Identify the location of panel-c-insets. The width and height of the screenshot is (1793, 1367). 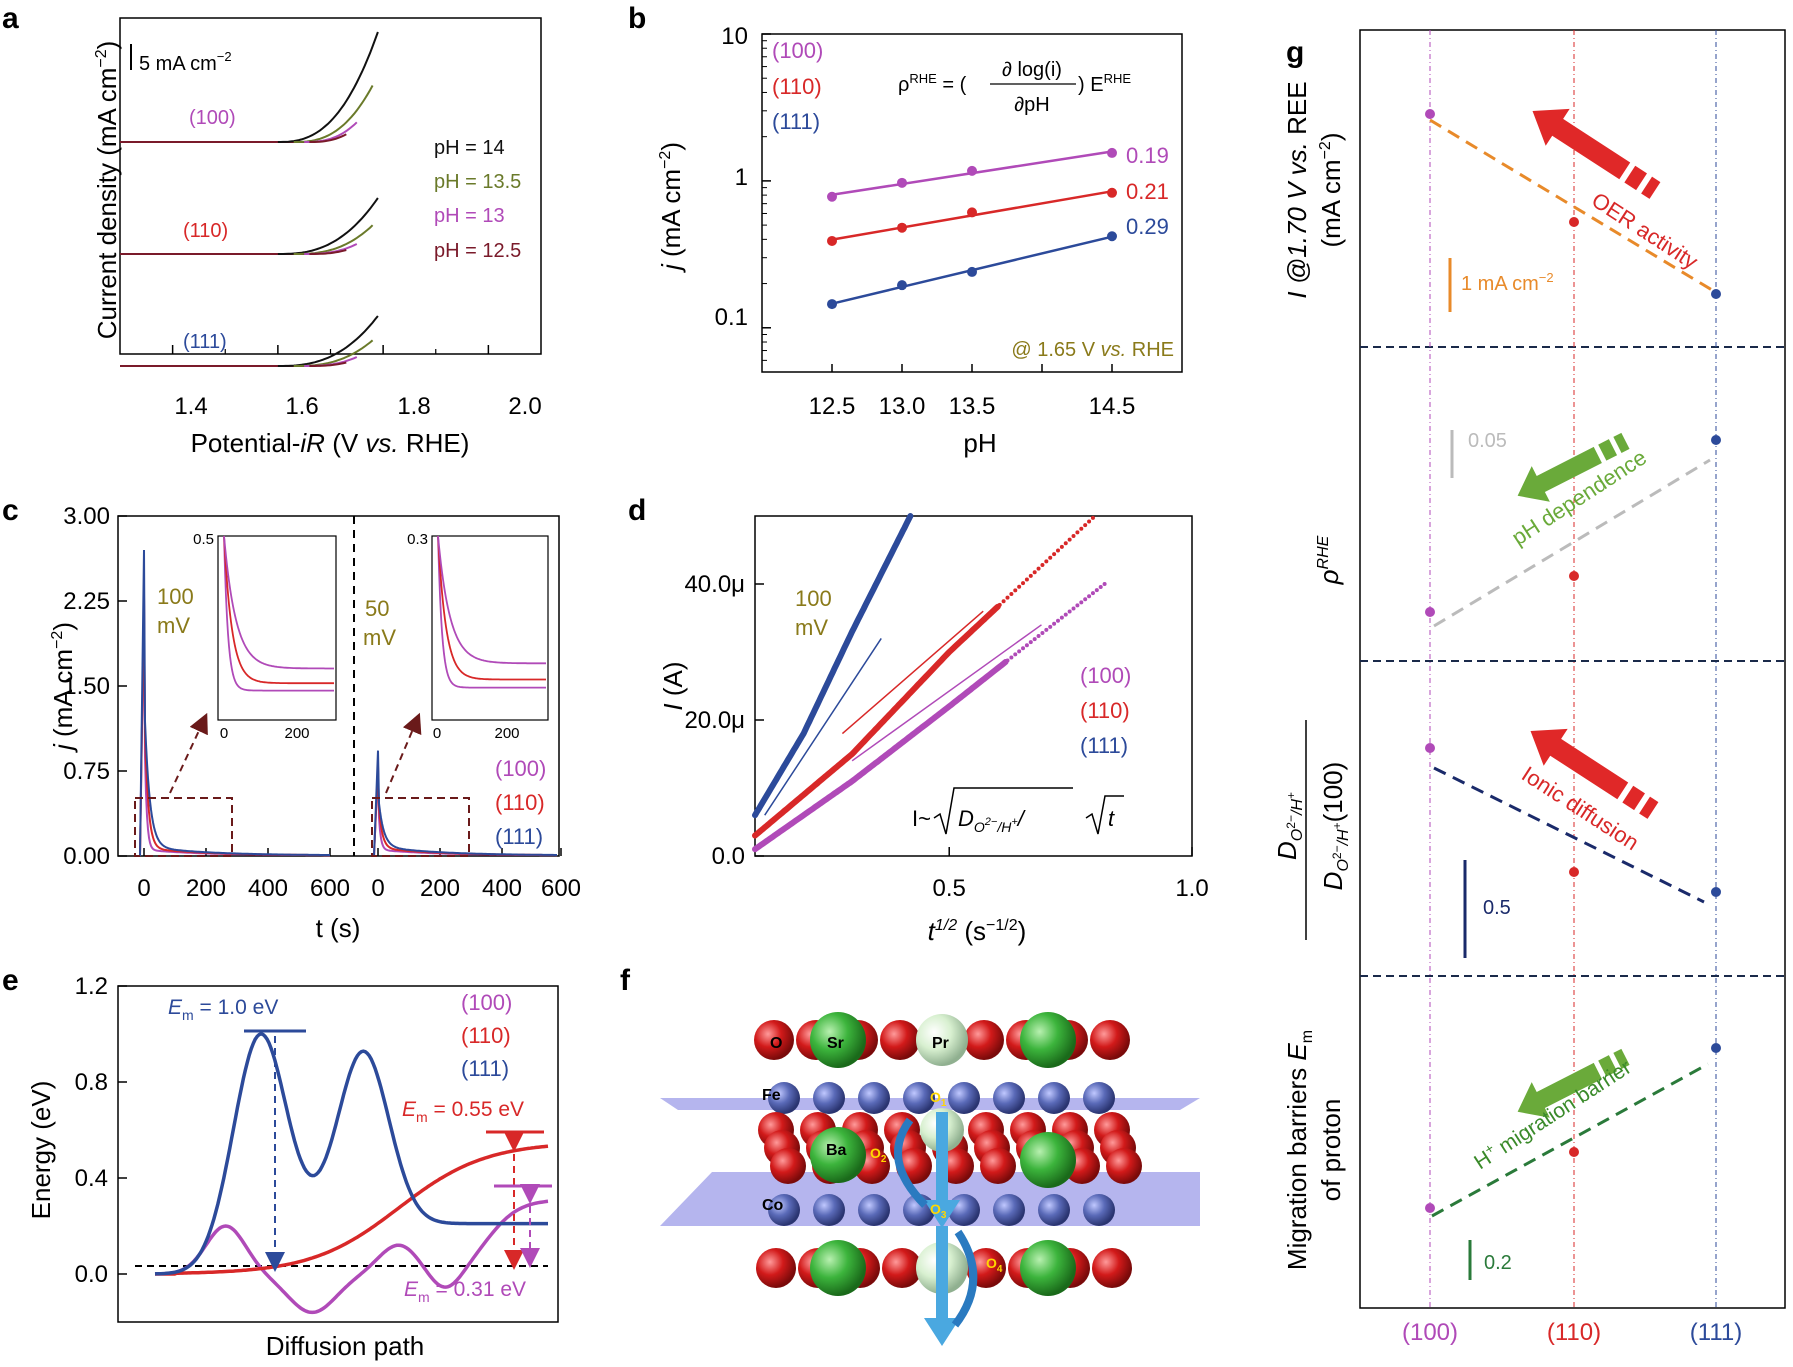
(384, 613).